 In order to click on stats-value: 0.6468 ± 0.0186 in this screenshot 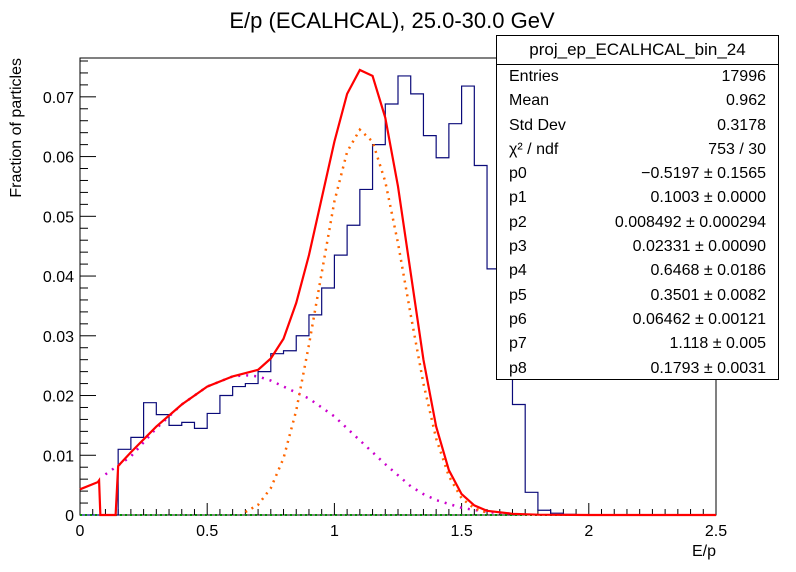, I will do `click(708, 271)`.